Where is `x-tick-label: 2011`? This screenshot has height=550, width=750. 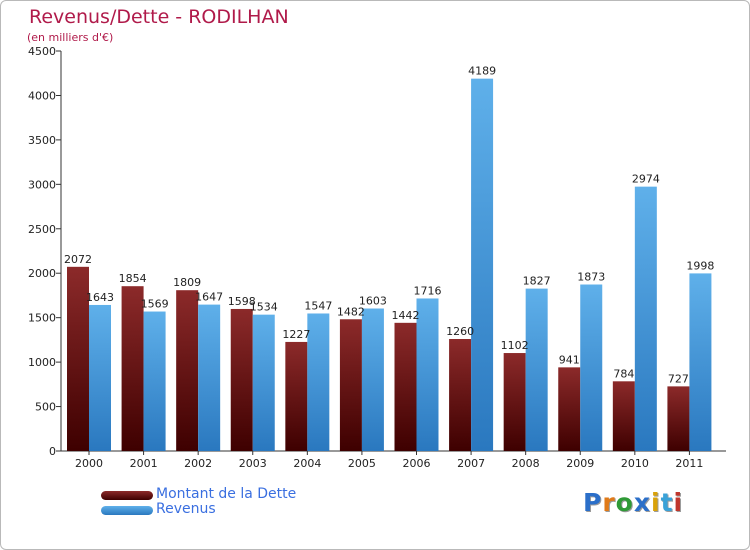 x-tick-label: 2011 is located at coordinates (689, 463).